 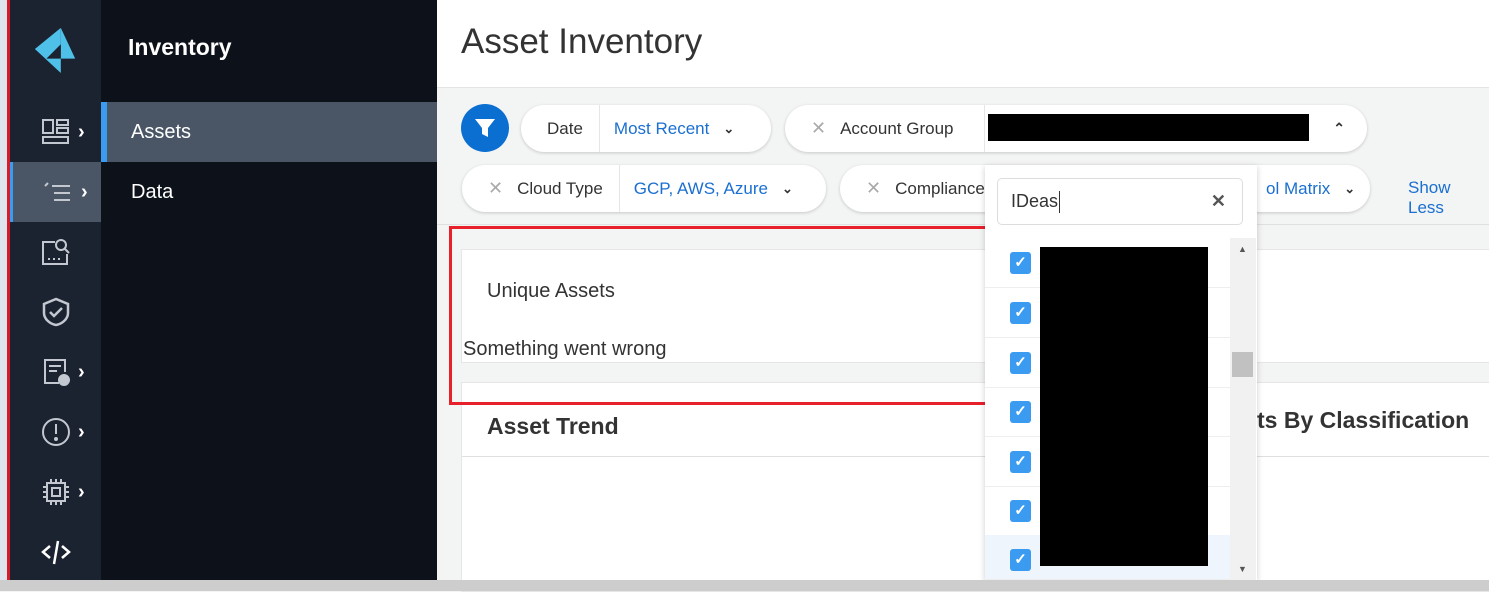 I want to click on compute-nav: ›, so click(x=55, y=492).